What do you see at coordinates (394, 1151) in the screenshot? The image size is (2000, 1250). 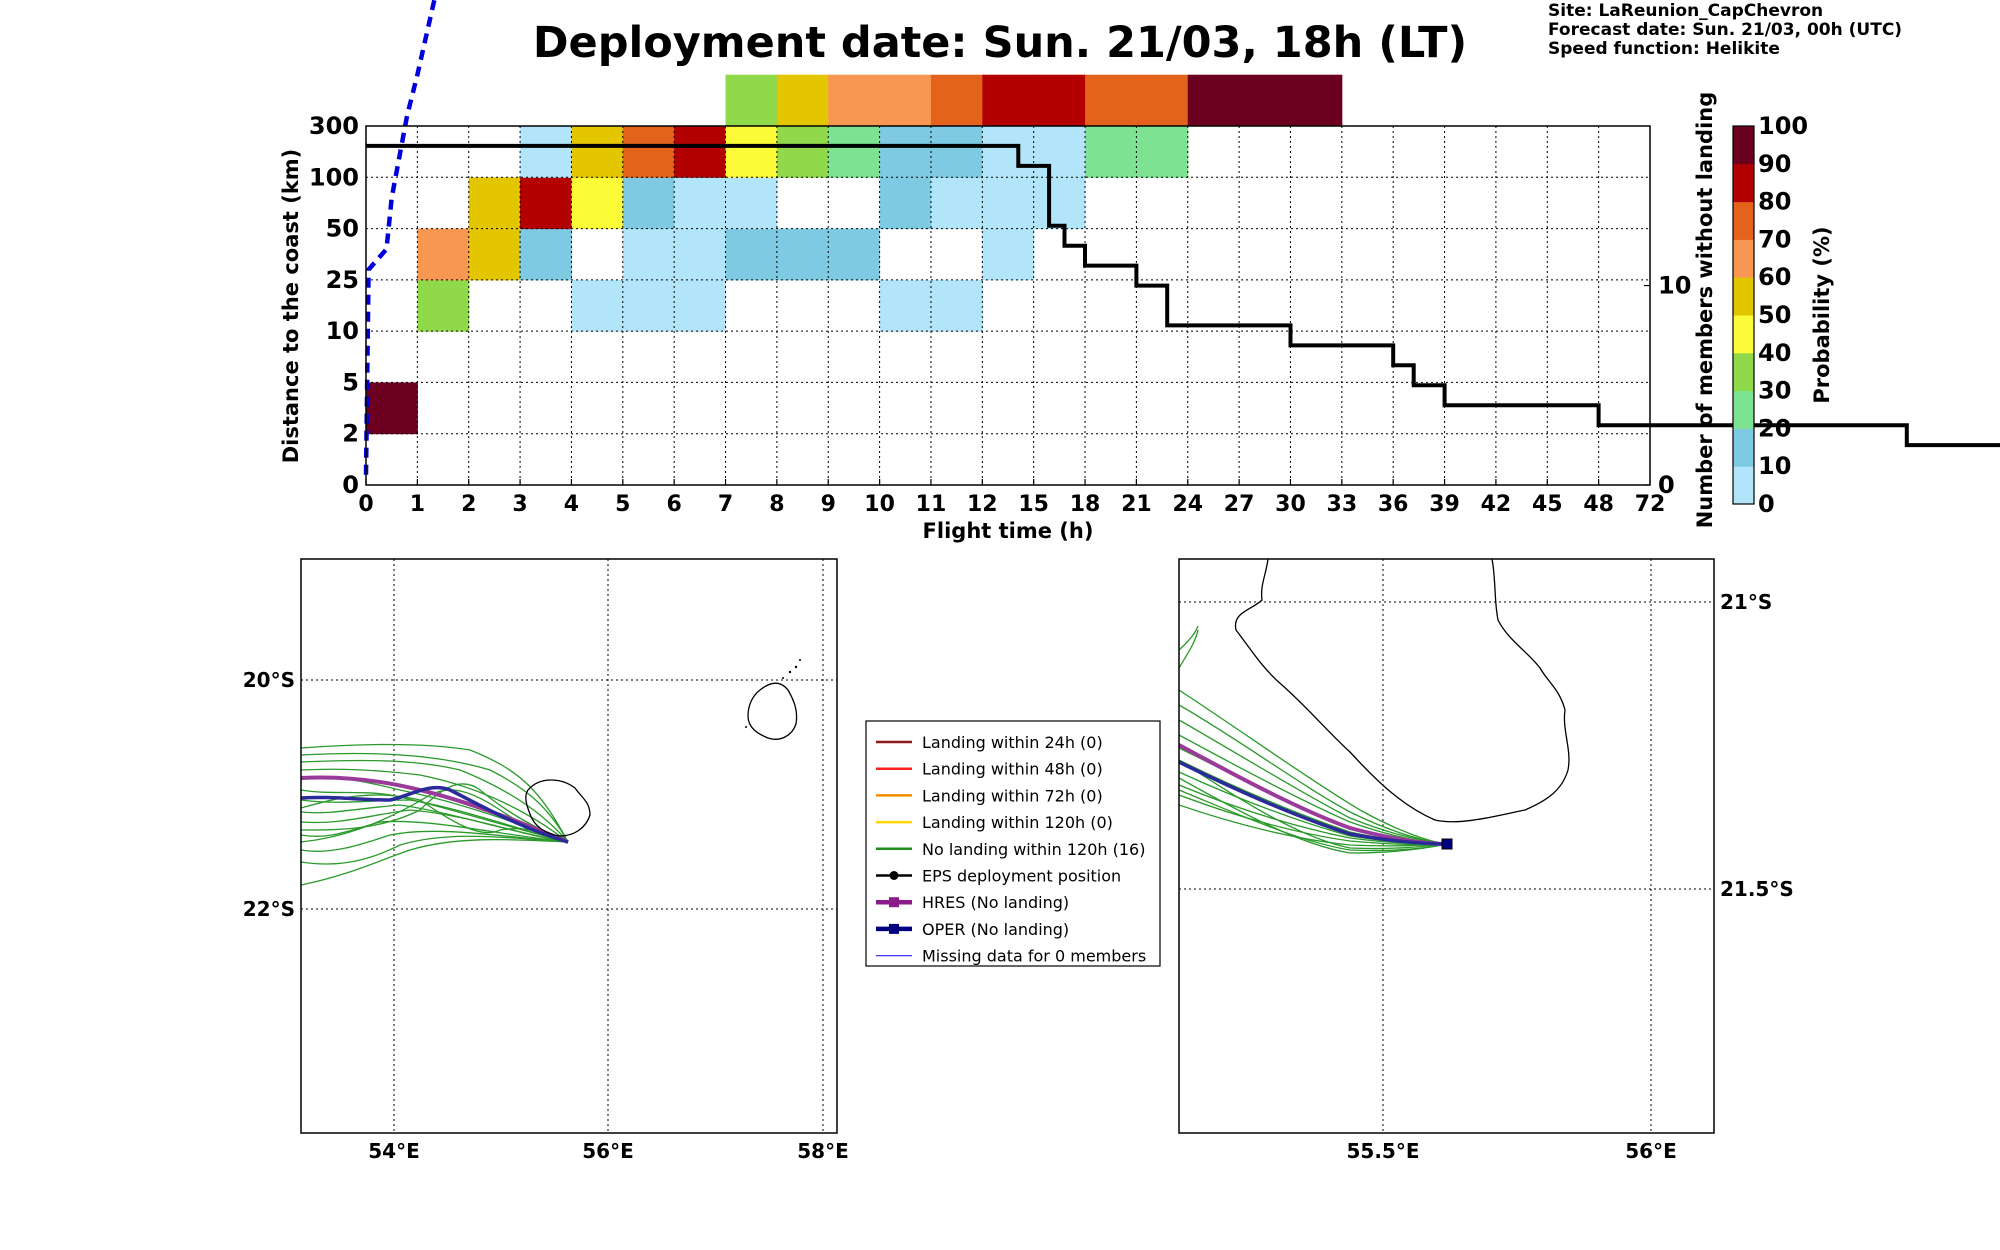 I see `left-map-lon-label: 54°E` at bounding box center [394, 1151].